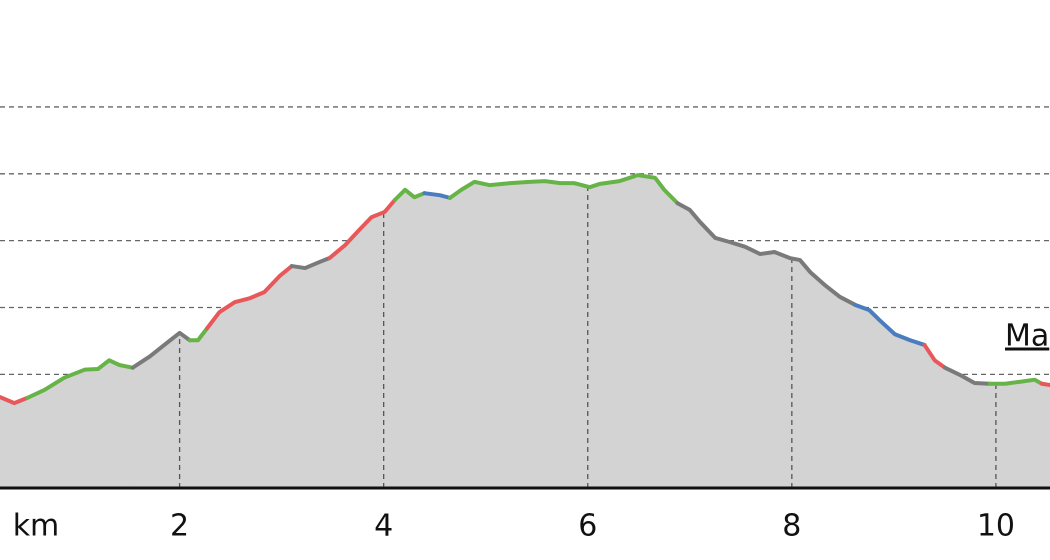  I want to click on x-tick-label: 8, so click(791, 526).